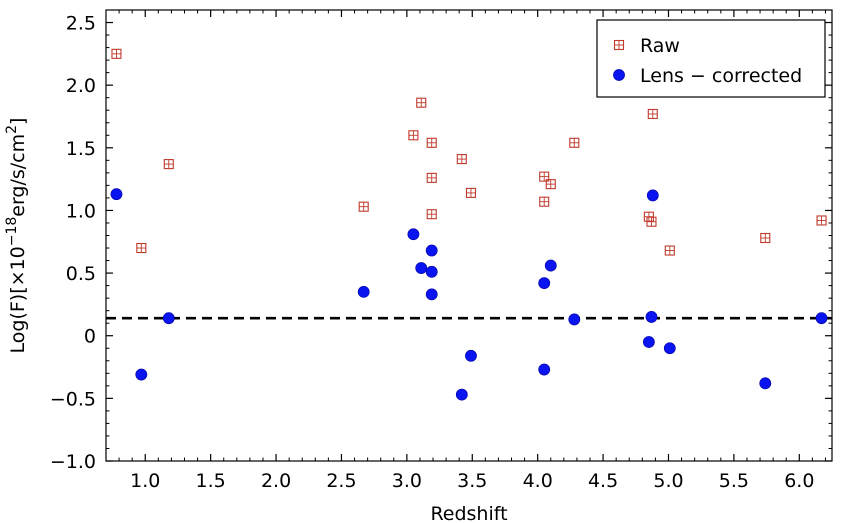  Describe the element at coordinates (81, 149) in the screenshot. I see `y-tick-label: 1.5` at that location.